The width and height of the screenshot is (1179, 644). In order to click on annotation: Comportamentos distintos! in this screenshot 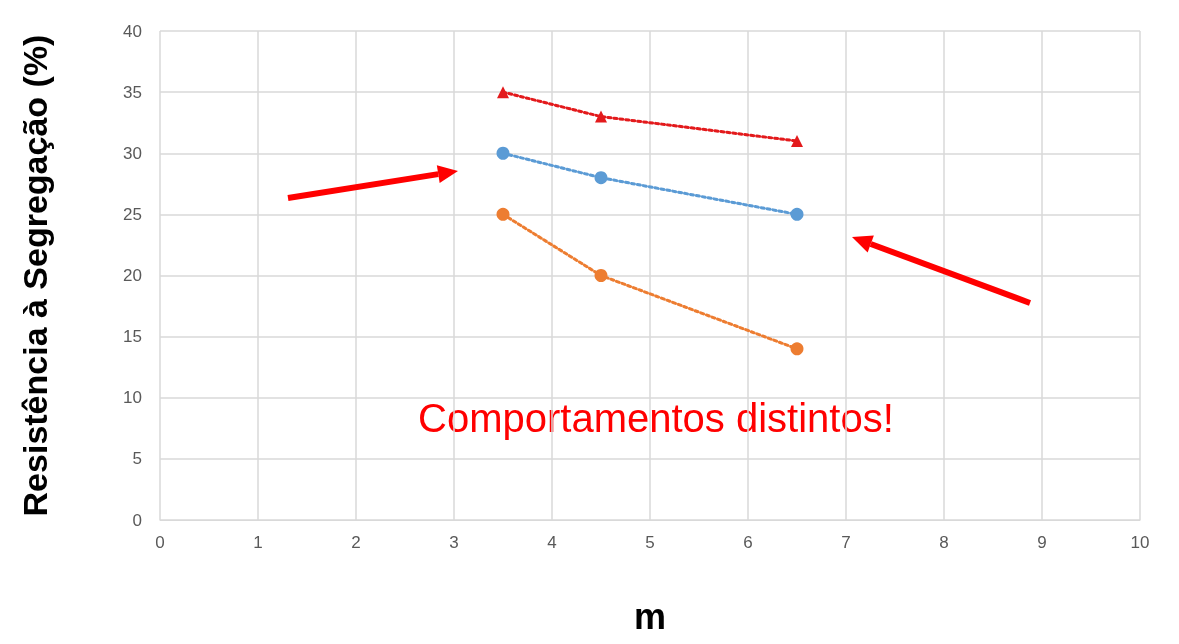, I will do `click(656, 418)`.